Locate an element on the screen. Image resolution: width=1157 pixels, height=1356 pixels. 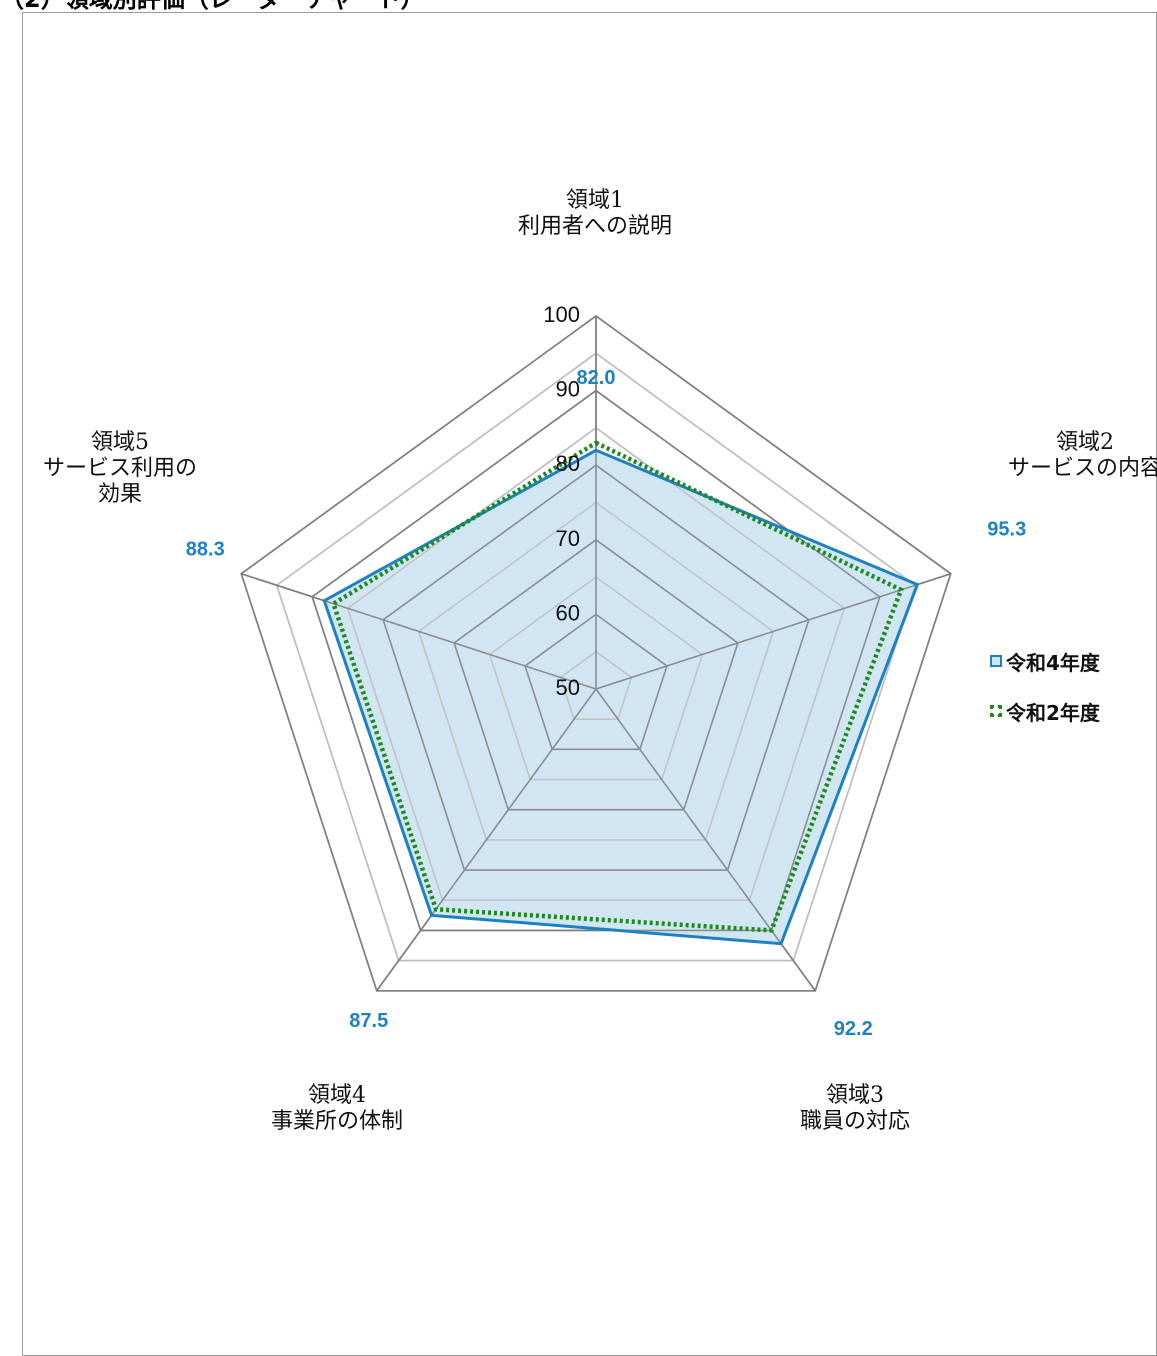
axis-label-3: 領域3 職員の対応 is located at coordinates (854, 1108).